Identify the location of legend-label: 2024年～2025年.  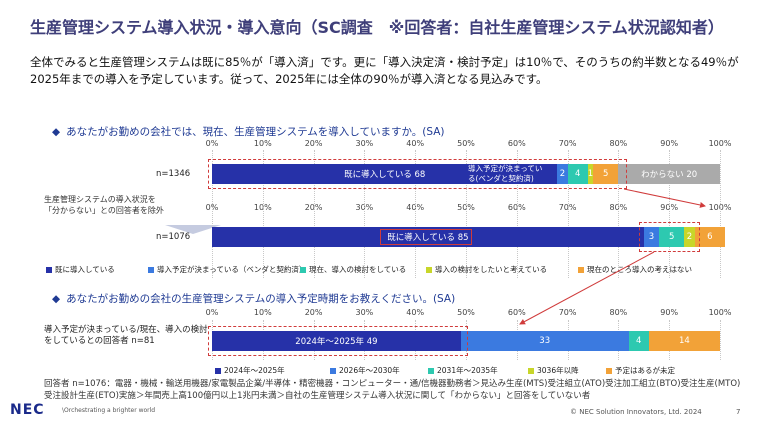
(254, 370).